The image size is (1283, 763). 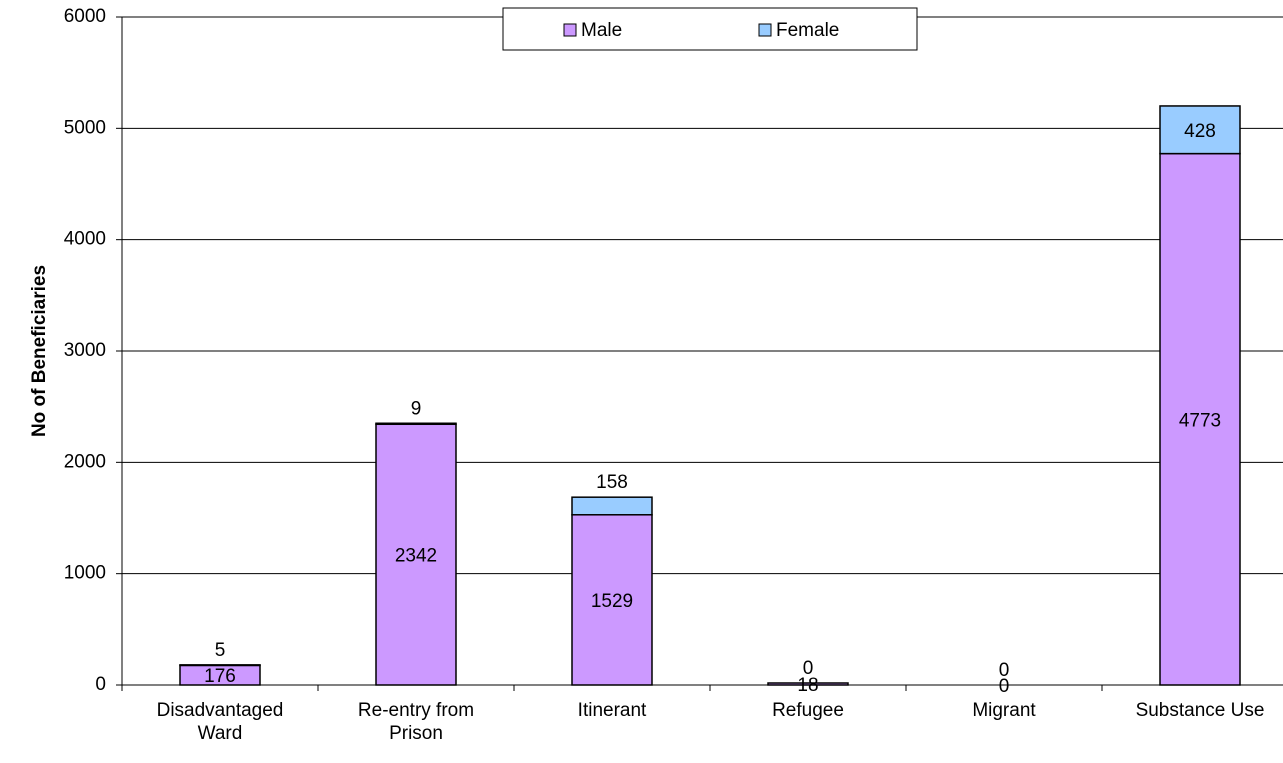 What do you see at coordinates (612, 710) in the screenshot?
I see `x-tick-label: Itinerant` at bounding box center [612, 710].